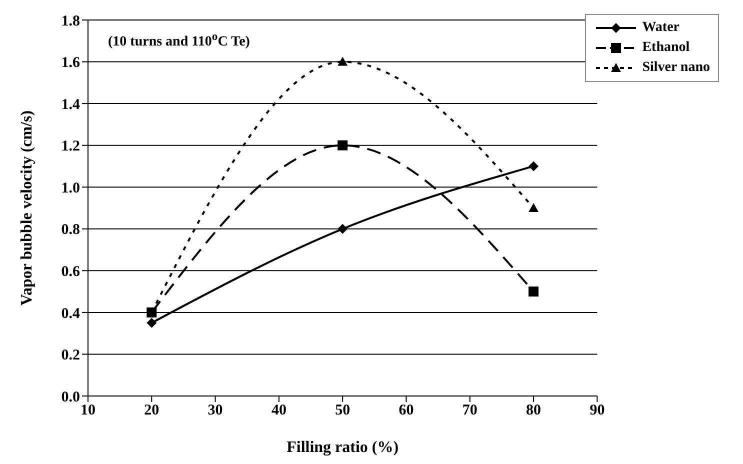  I want to click on y-tick-label: 1.4, so click(70, 104).